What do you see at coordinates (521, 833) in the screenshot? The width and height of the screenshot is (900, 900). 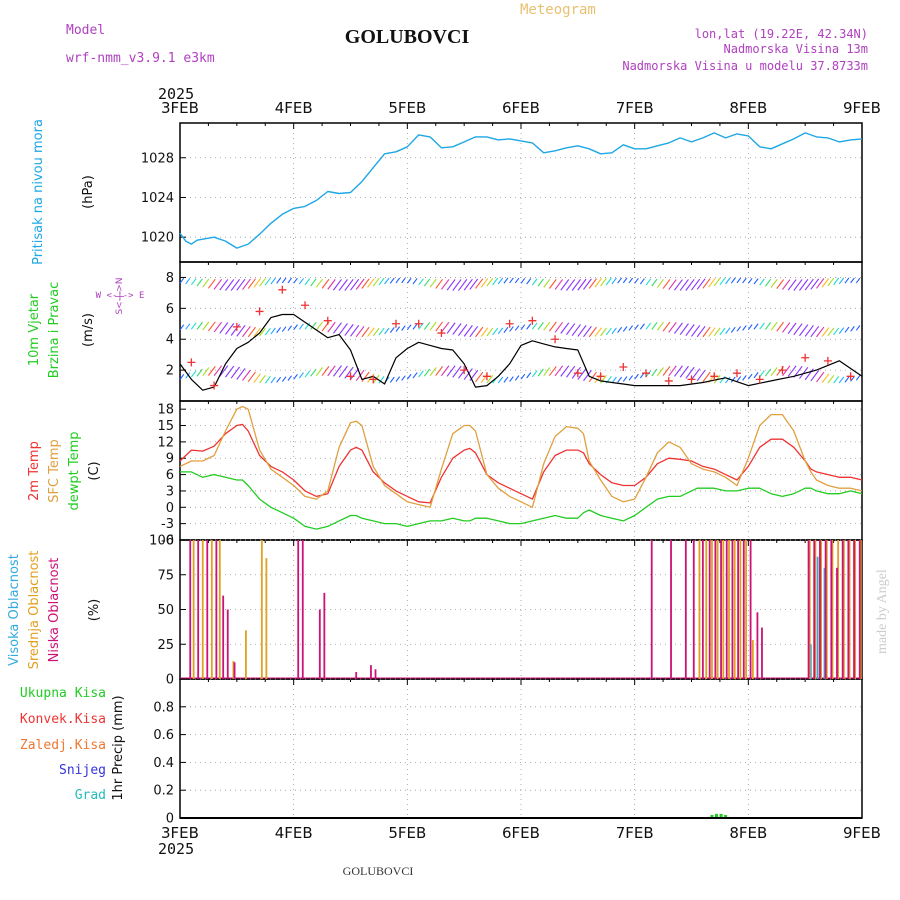 I see `x-tick-label-bottom: 6FEB` at bounding box center [521, 833].